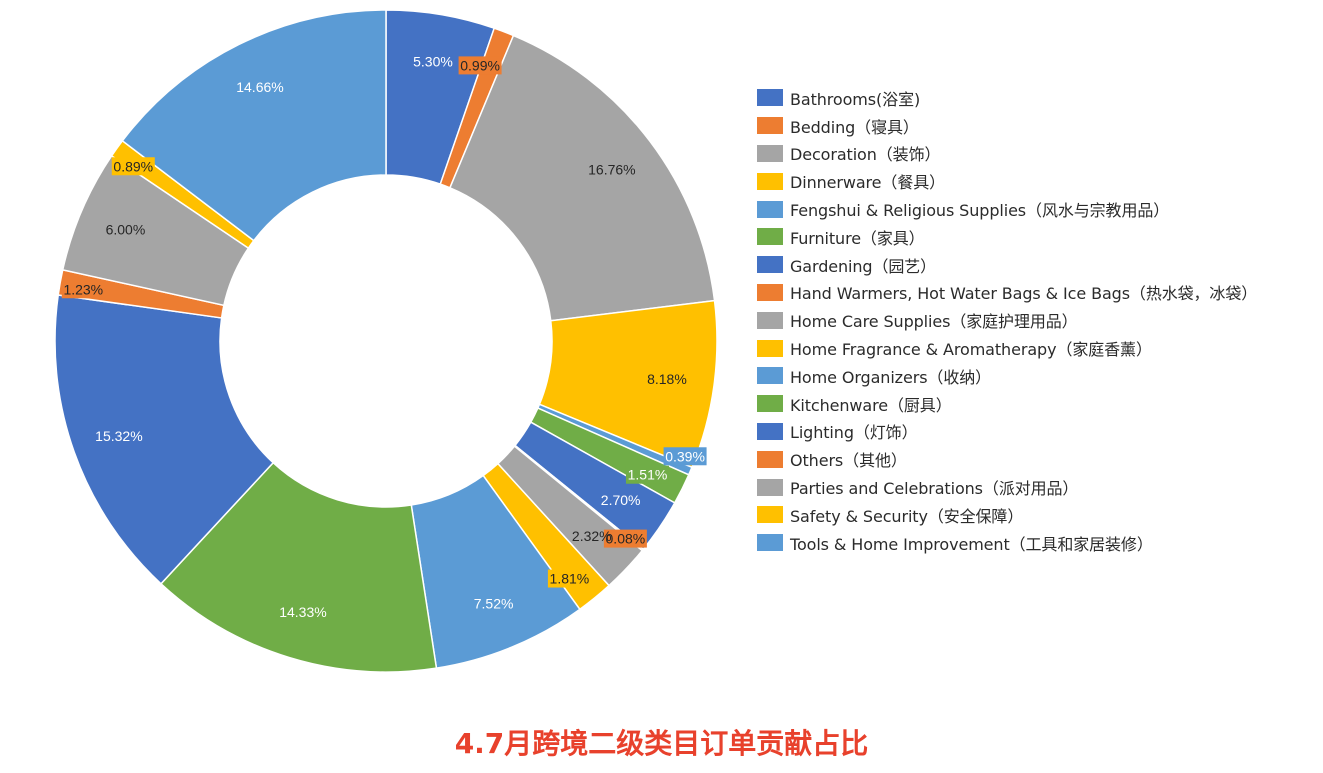 This screenshot has height=773, width=1323. I want to click on data-label-3: 8.18%, so click(667, 379).